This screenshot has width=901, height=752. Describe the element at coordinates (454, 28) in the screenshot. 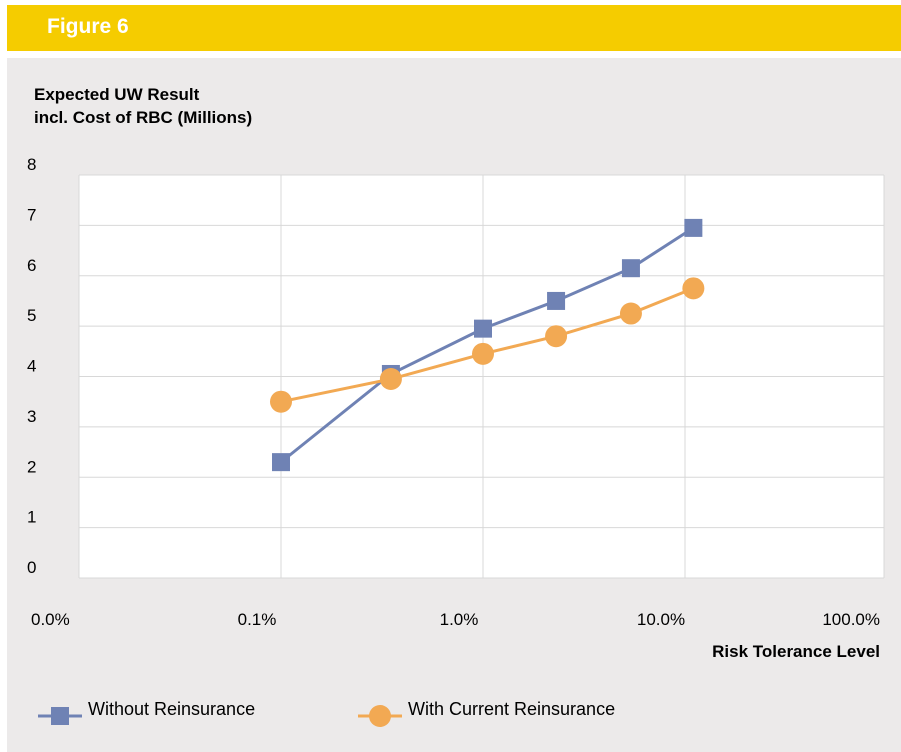

I see `figure-header-bar: Figure 6` at that location.